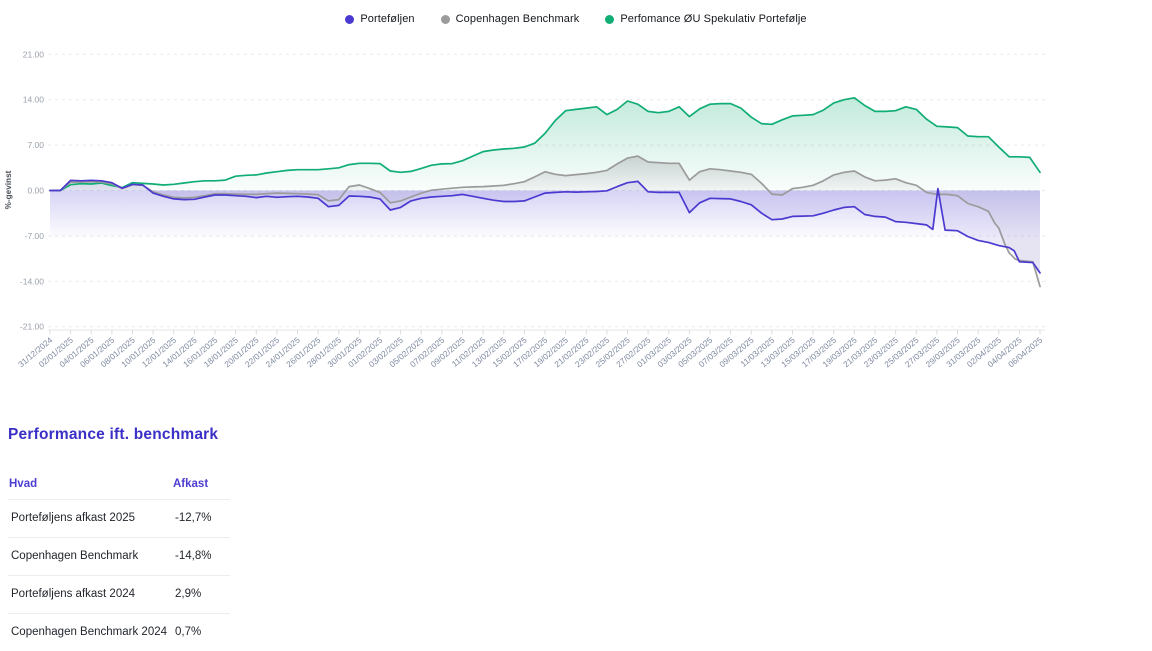  I want to click on y-axis-title: %-gevinst, so click(8, 189).